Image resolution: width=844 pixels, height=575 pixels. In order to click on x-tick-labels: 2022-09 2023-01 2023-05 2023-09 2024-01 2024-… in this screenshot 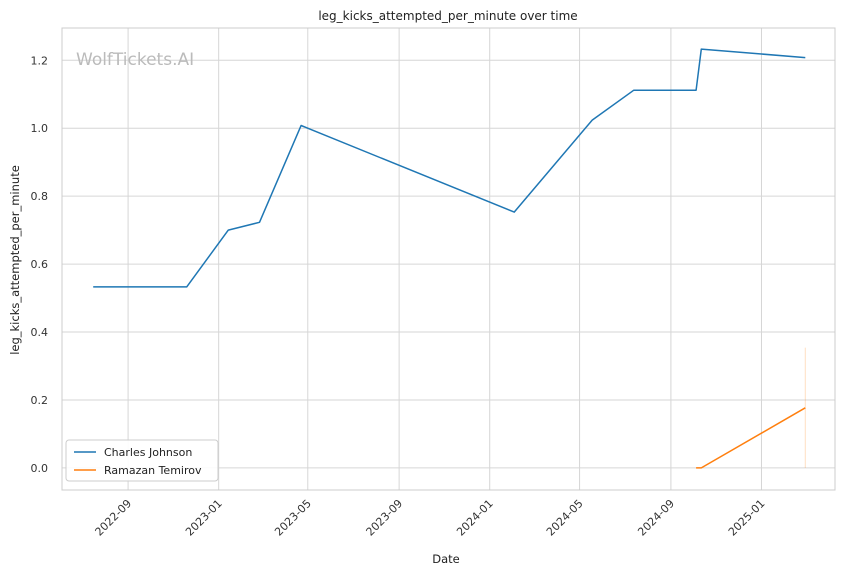, I will do `click(430, 518)`.